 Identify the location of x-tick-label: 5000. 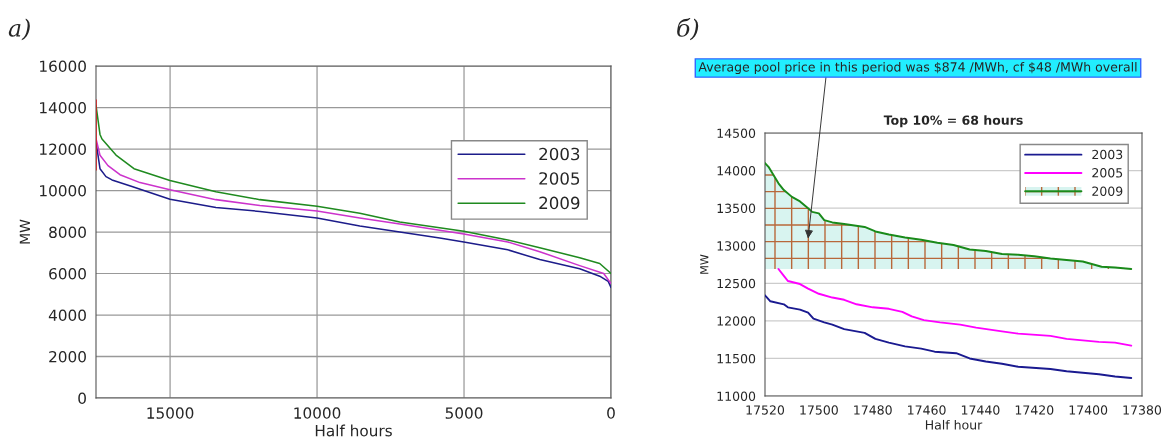
(464, 413).